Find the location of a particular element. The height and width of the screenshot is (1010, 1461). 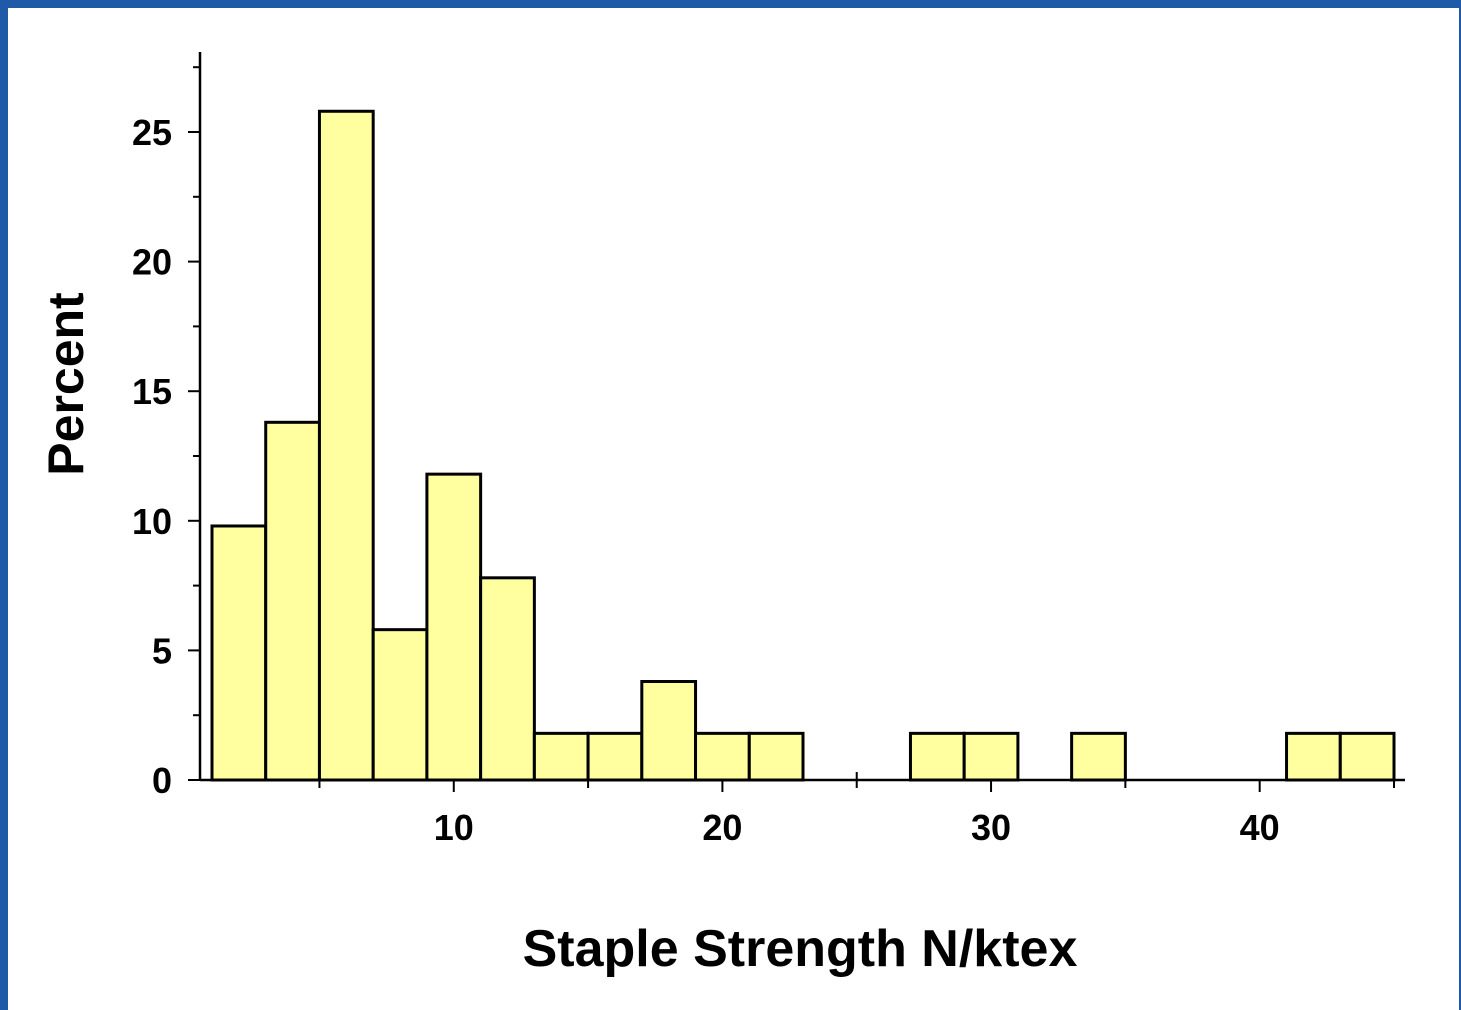

x-axis-label: Staple Strength N/ktex is located at coordinates (800, 949).